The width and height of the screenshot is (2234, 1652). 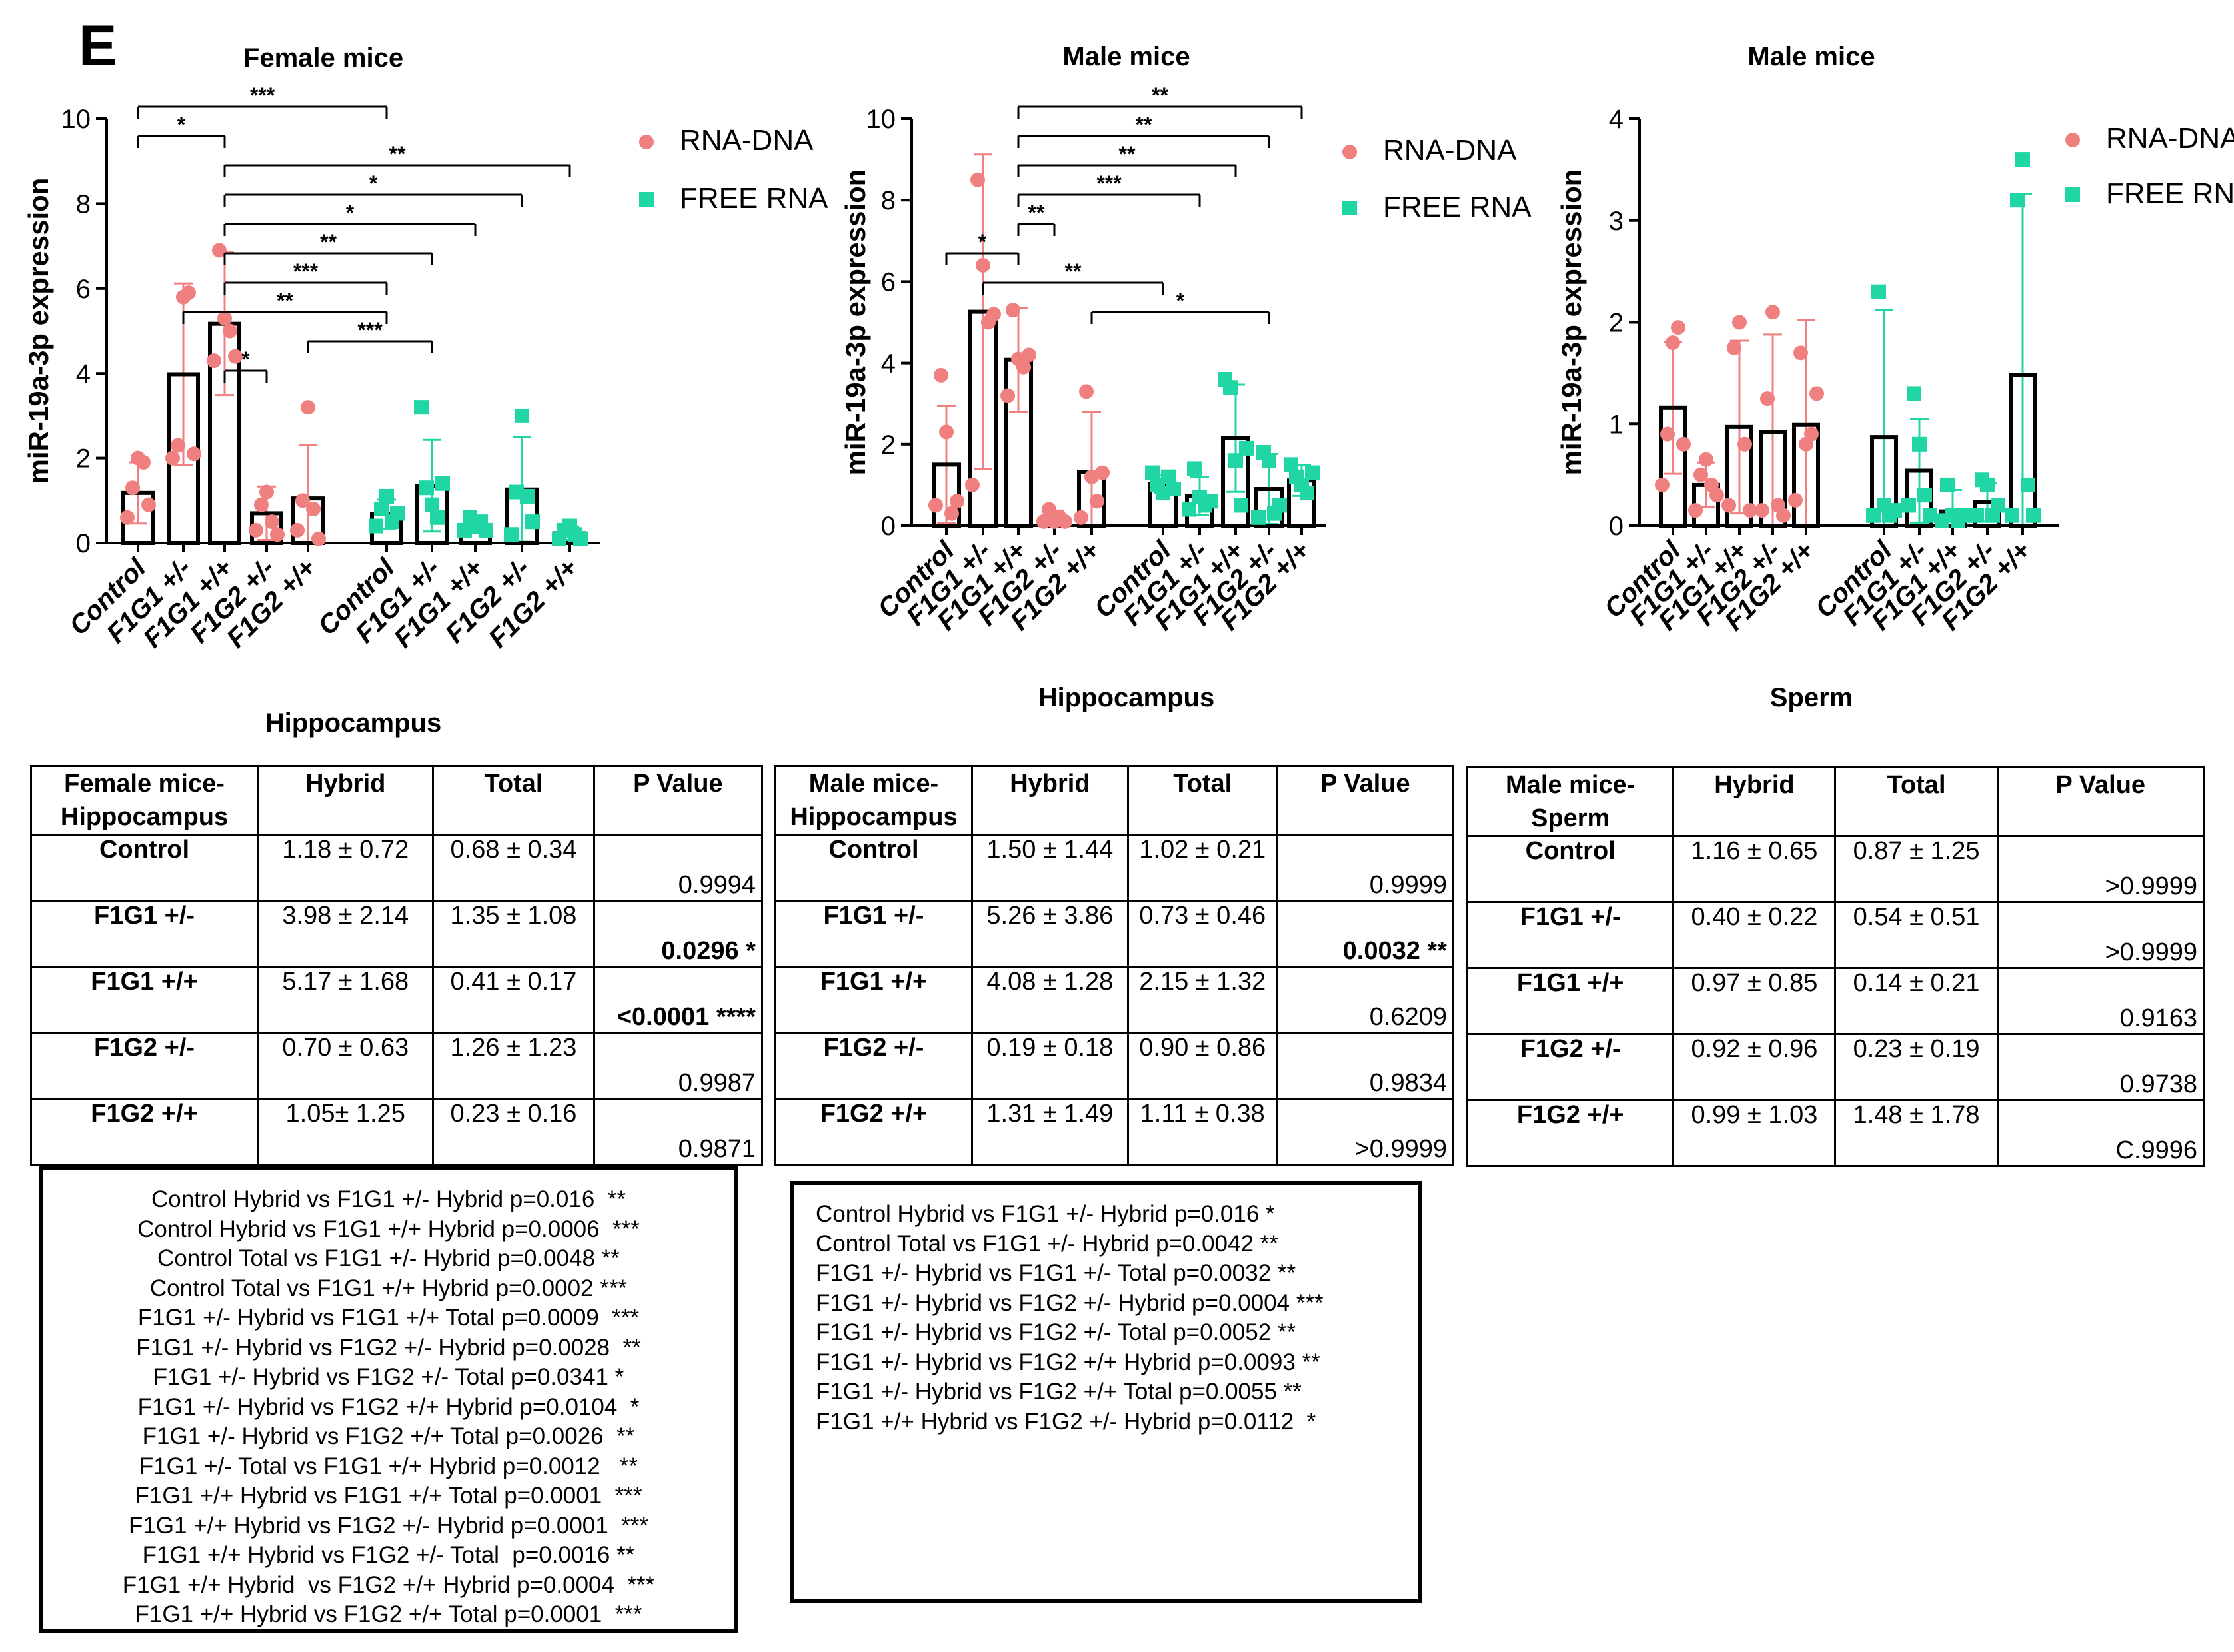 What do you see at coordinates (2100, 785) in the screenshot?
I see `table-header-line: P Value` at bounding box center [2100, 785].